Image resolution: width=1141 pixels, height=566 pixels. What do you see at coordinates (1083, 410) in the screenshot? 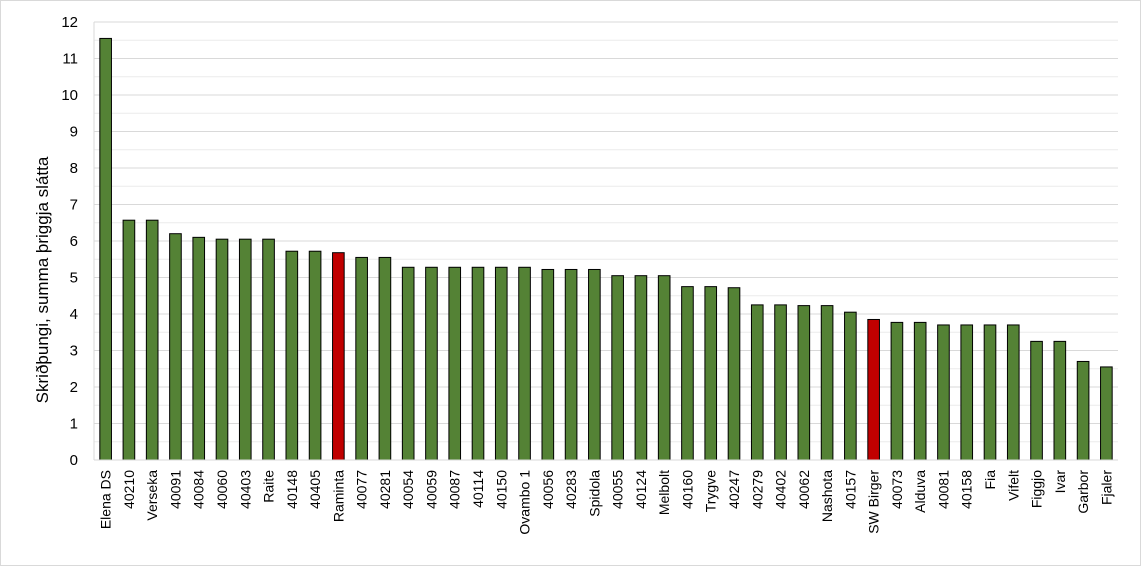
I see `bar-garbor` at bounding box center [1083, 410].